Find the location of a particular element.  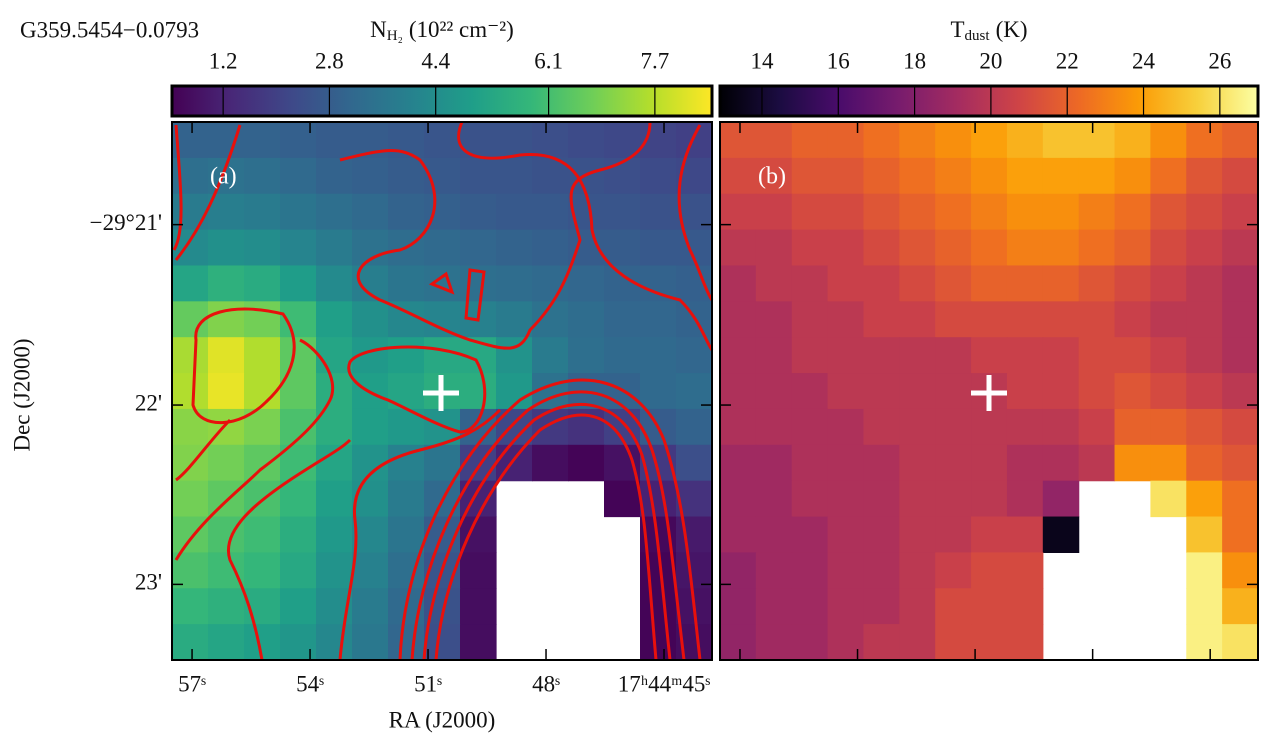

colorbar-tick-label: 7.7 is located at coordinates (655, 60).